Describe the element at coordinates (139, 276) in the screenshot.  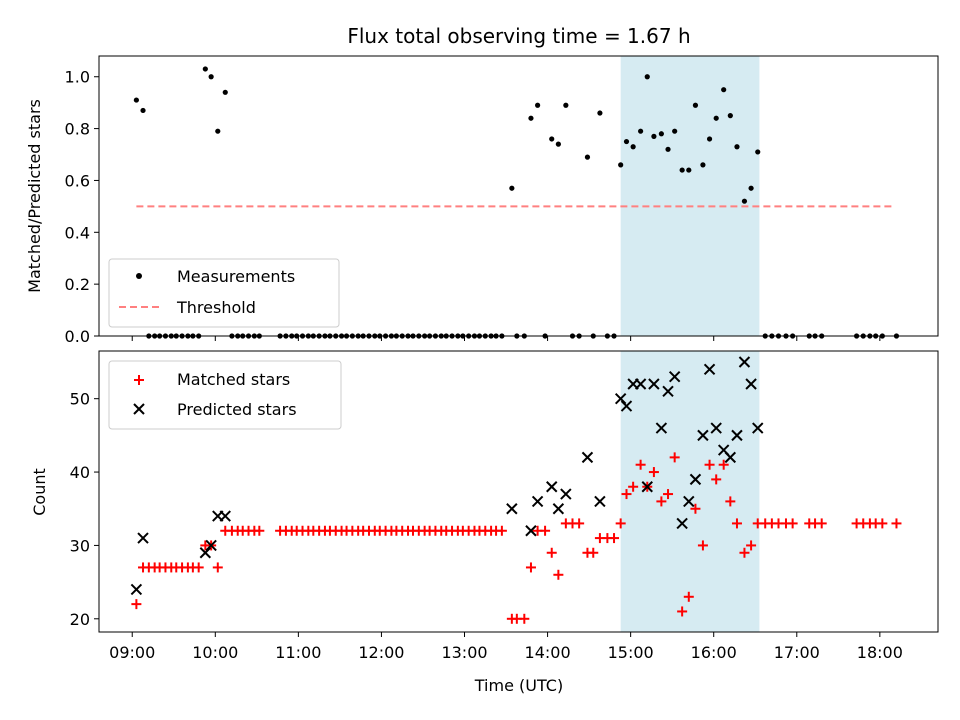
I see `legend-measurements-marker` at that location.